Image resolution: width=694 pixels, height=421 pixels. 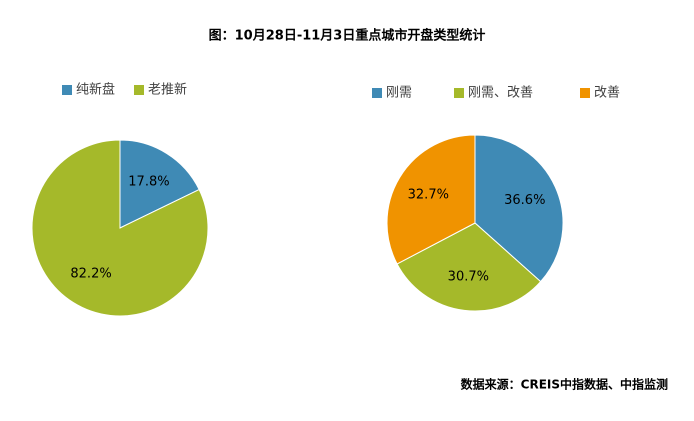 I want to click on data-label: 17.8%, so click(x=148, y=181).